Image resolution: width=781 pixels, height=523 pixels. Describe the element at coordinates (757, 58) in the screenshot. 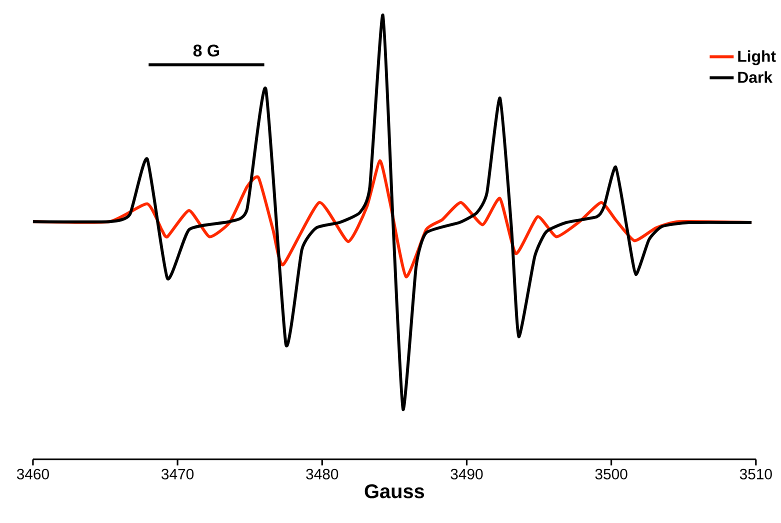

I see `legend-label: Light` at that location.